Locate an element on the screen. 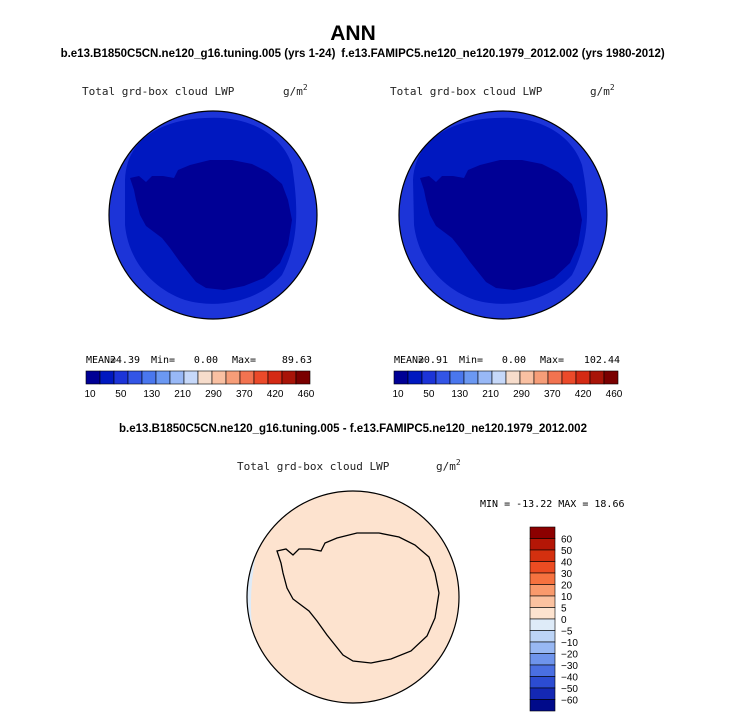 Image resolution: width=733 pixels, height=720 pixels. map-diff-colorbar-label: 0 is located at coordinates (564, 620).